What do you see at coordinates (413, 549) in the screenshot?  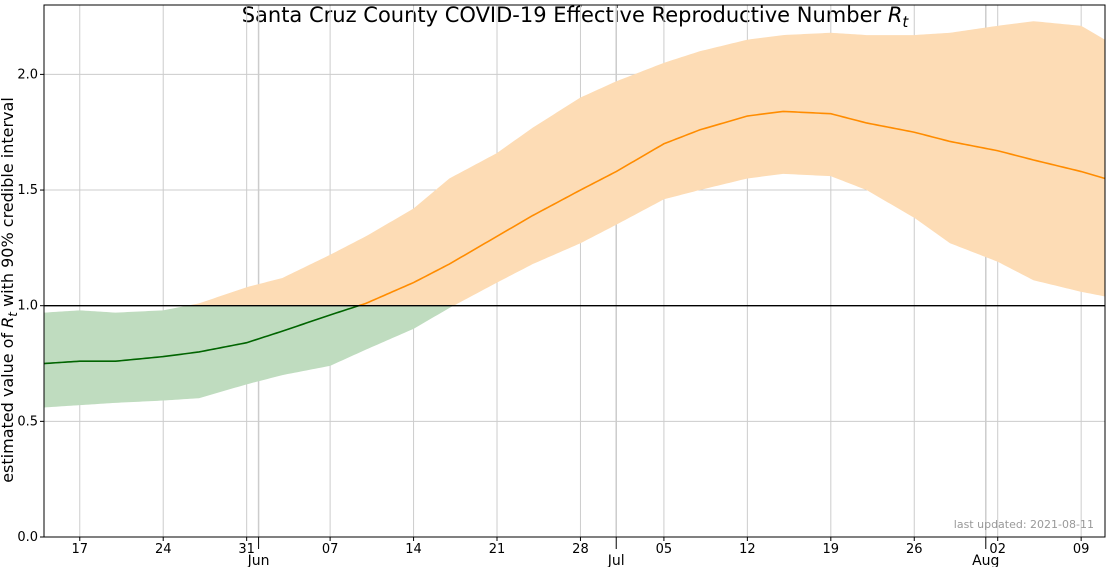 I see `x-tick-label: 14` at bounding box center [413, 549].